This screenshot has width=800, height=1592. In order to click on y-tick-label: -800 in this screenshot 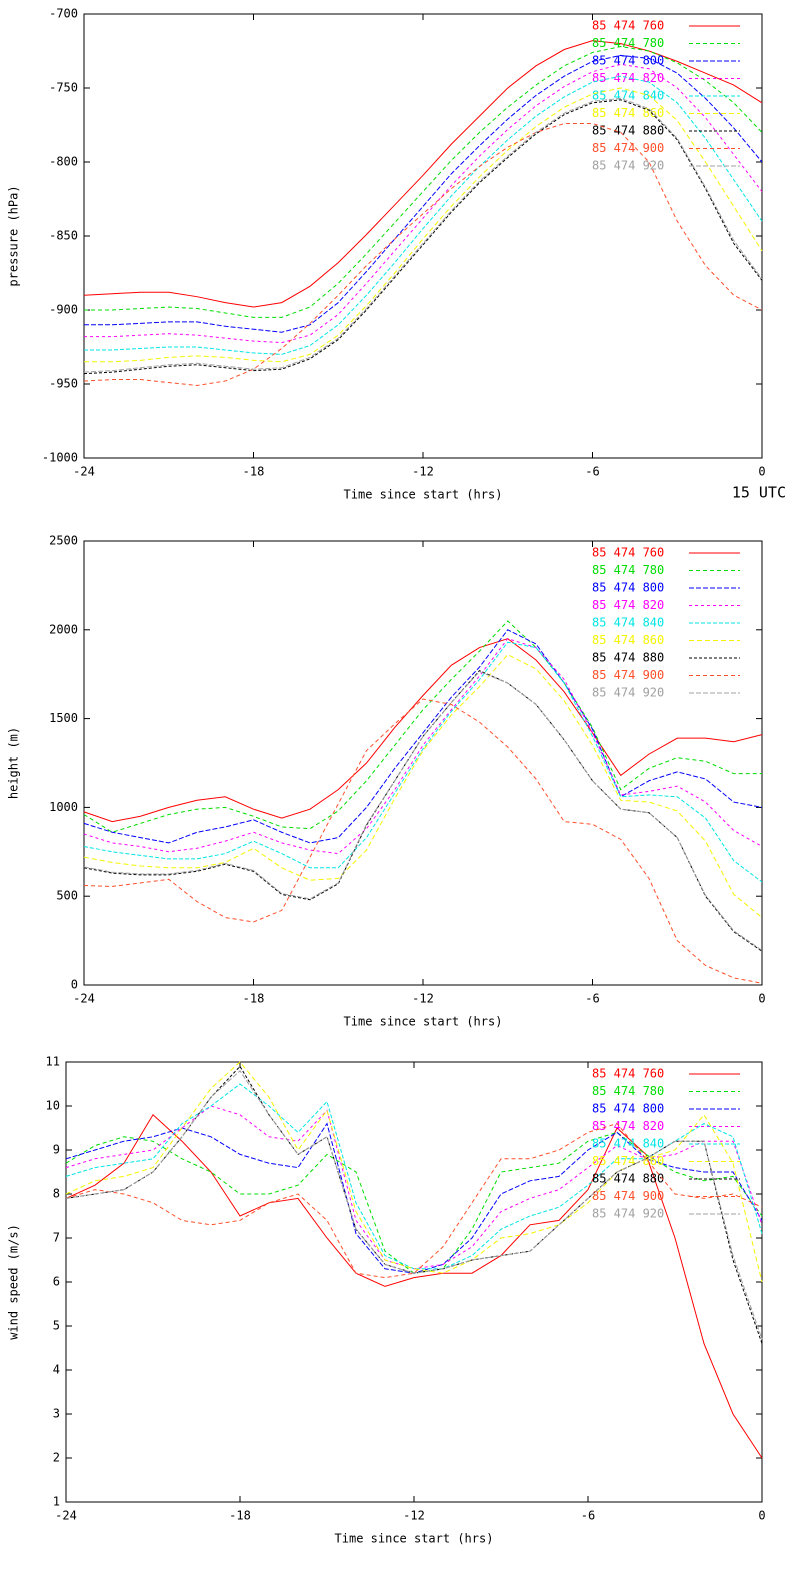, I will do `click(63, 162)`.